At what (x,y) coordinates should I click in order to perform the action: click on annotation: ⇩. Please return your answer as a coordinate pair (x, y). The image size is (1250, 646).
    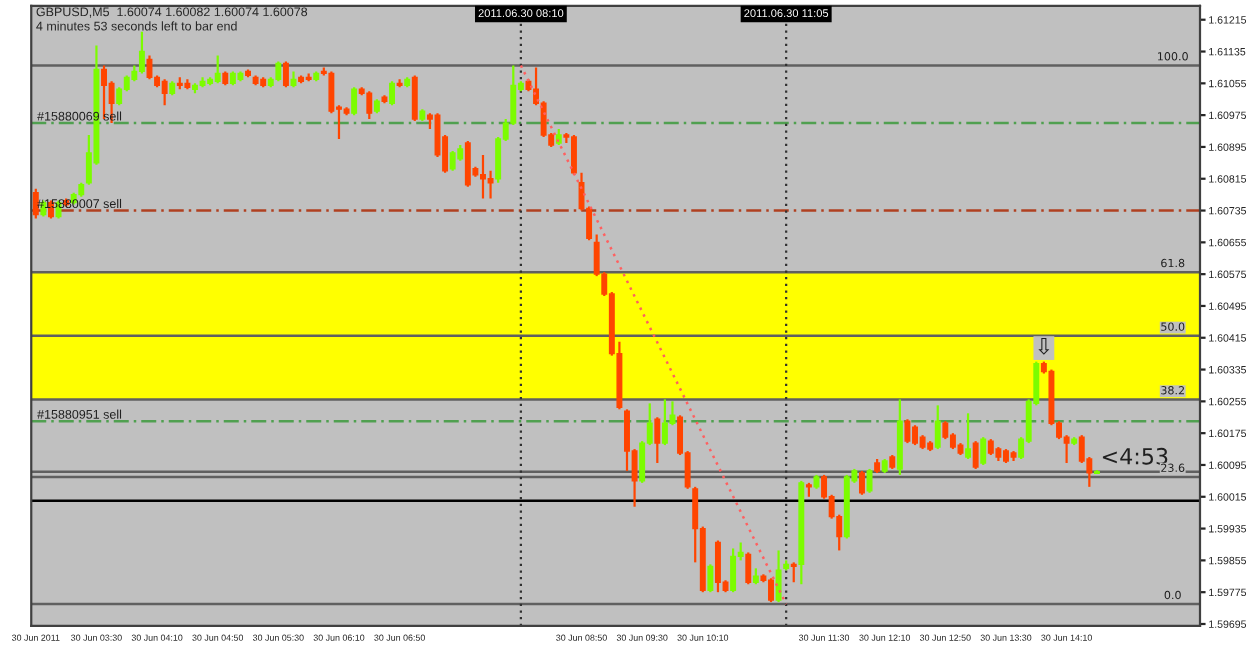
    Looking at the image, I should click on (1044, 346).